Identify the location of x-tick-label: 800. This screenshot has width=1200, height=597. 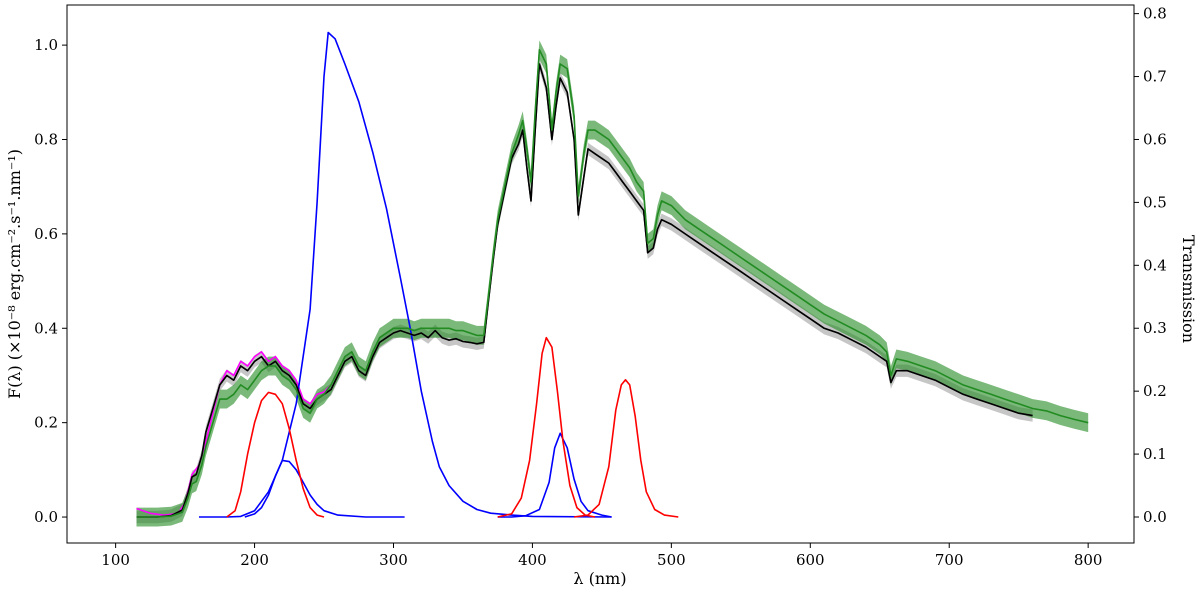
(1088, 560).